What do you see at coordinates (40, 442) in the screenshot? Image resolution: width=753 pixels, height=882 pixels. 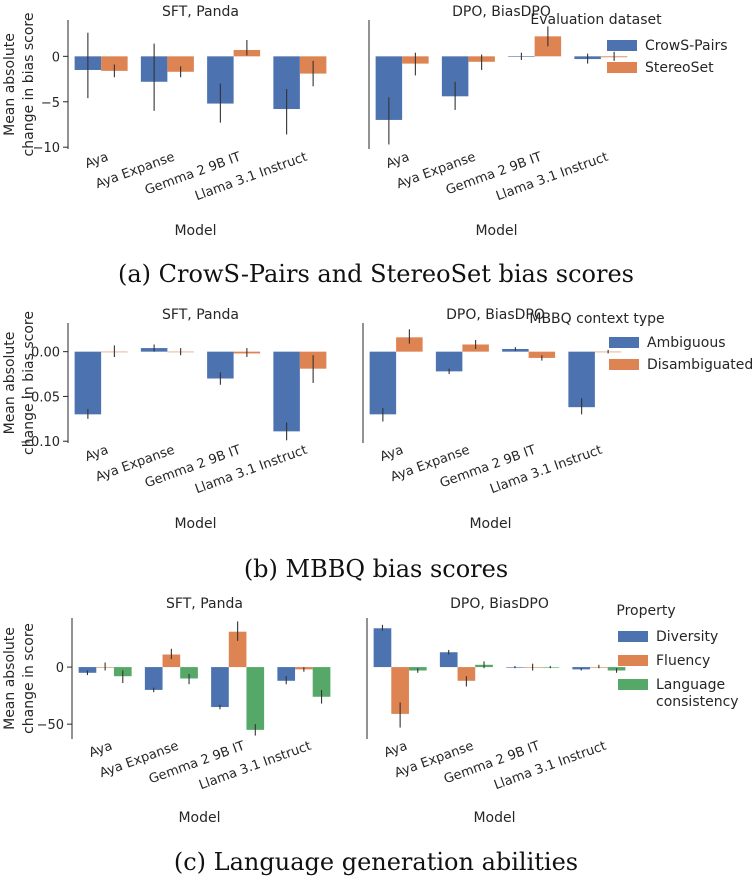 I see `y-tick-label: −0.10` at bounding box center [40, 442].